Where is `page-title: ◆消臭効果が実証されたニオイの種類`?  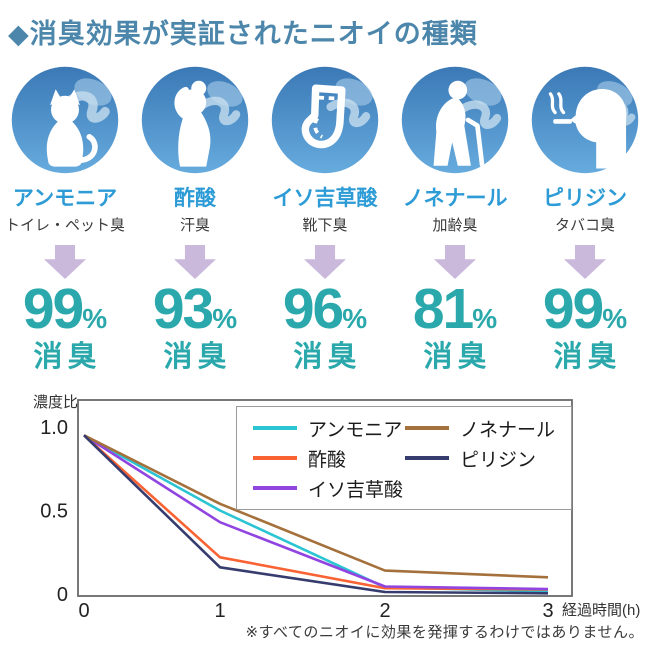
page-title: ◆消臭効果が実証されたニオイの種類 is located at coordinates (243, 34).